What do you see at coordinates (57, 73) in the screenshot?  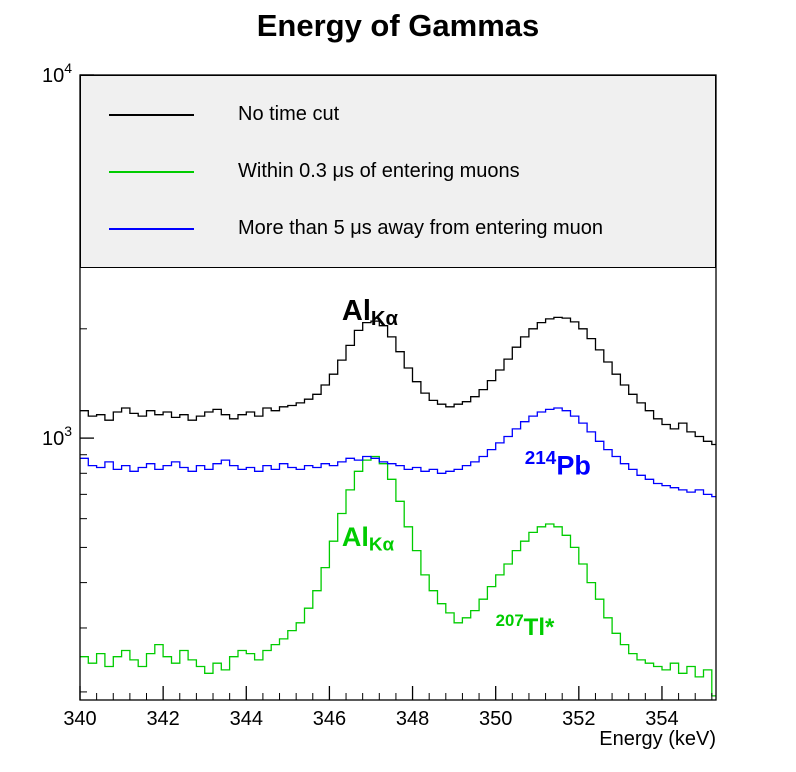 I see `y-tick-label: 10⁴` at bounding box center [57, 73].